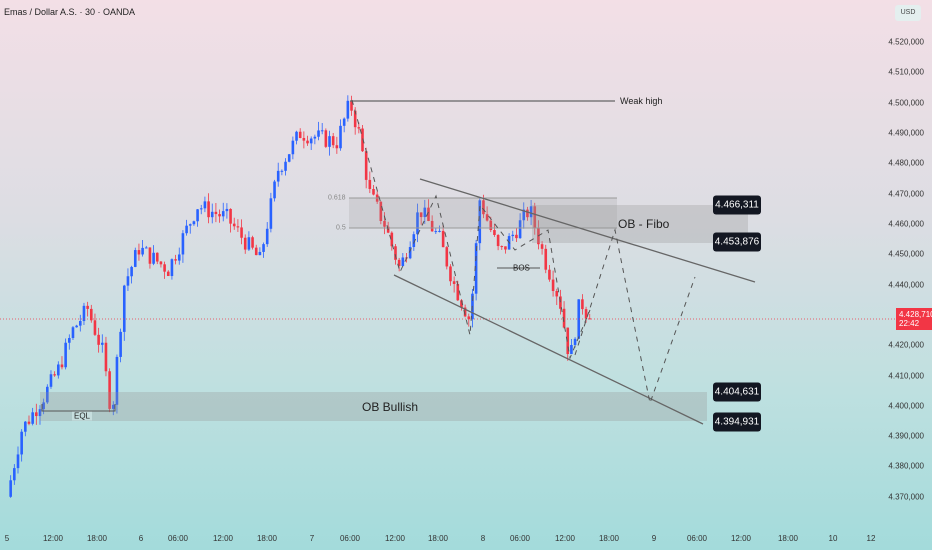 This screenshot has width=932, height=550. I want to click on price-tick-label: 4.480,000, so click(906, 163).